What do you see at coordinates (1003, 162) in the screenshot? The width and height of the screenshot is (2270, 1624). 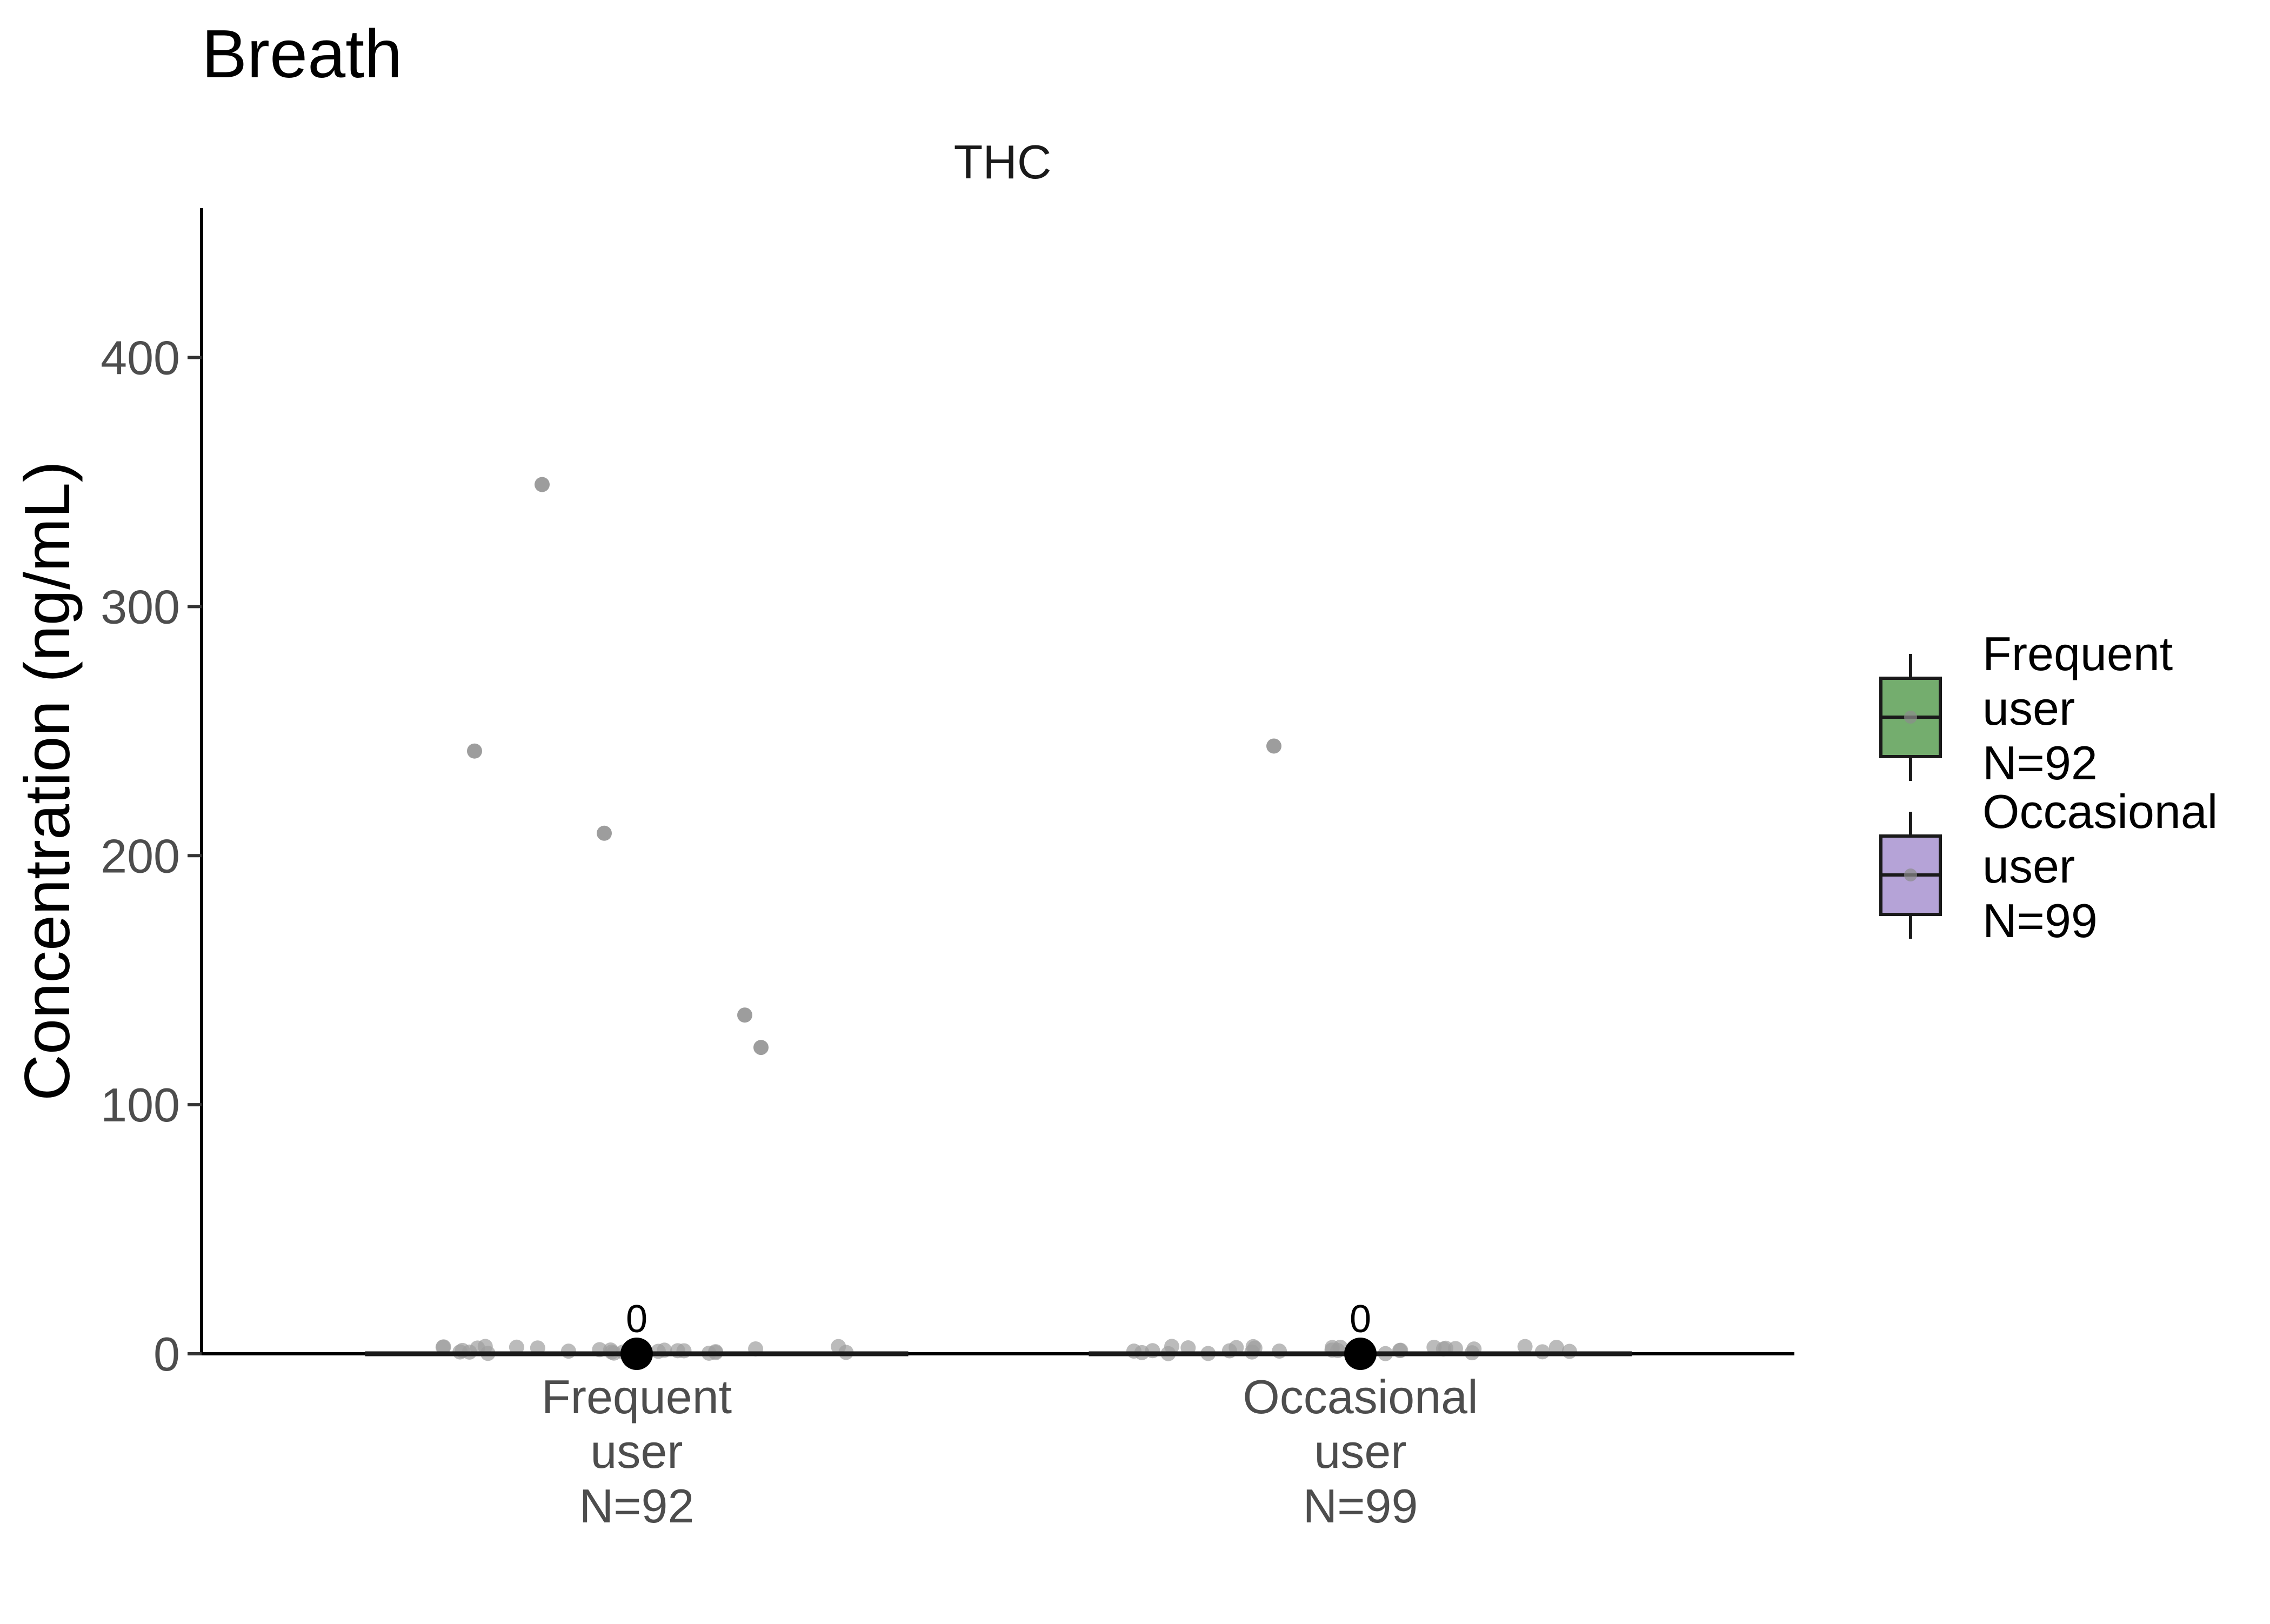 I see `facet-label: THC` at bounding box center [1003, 162].